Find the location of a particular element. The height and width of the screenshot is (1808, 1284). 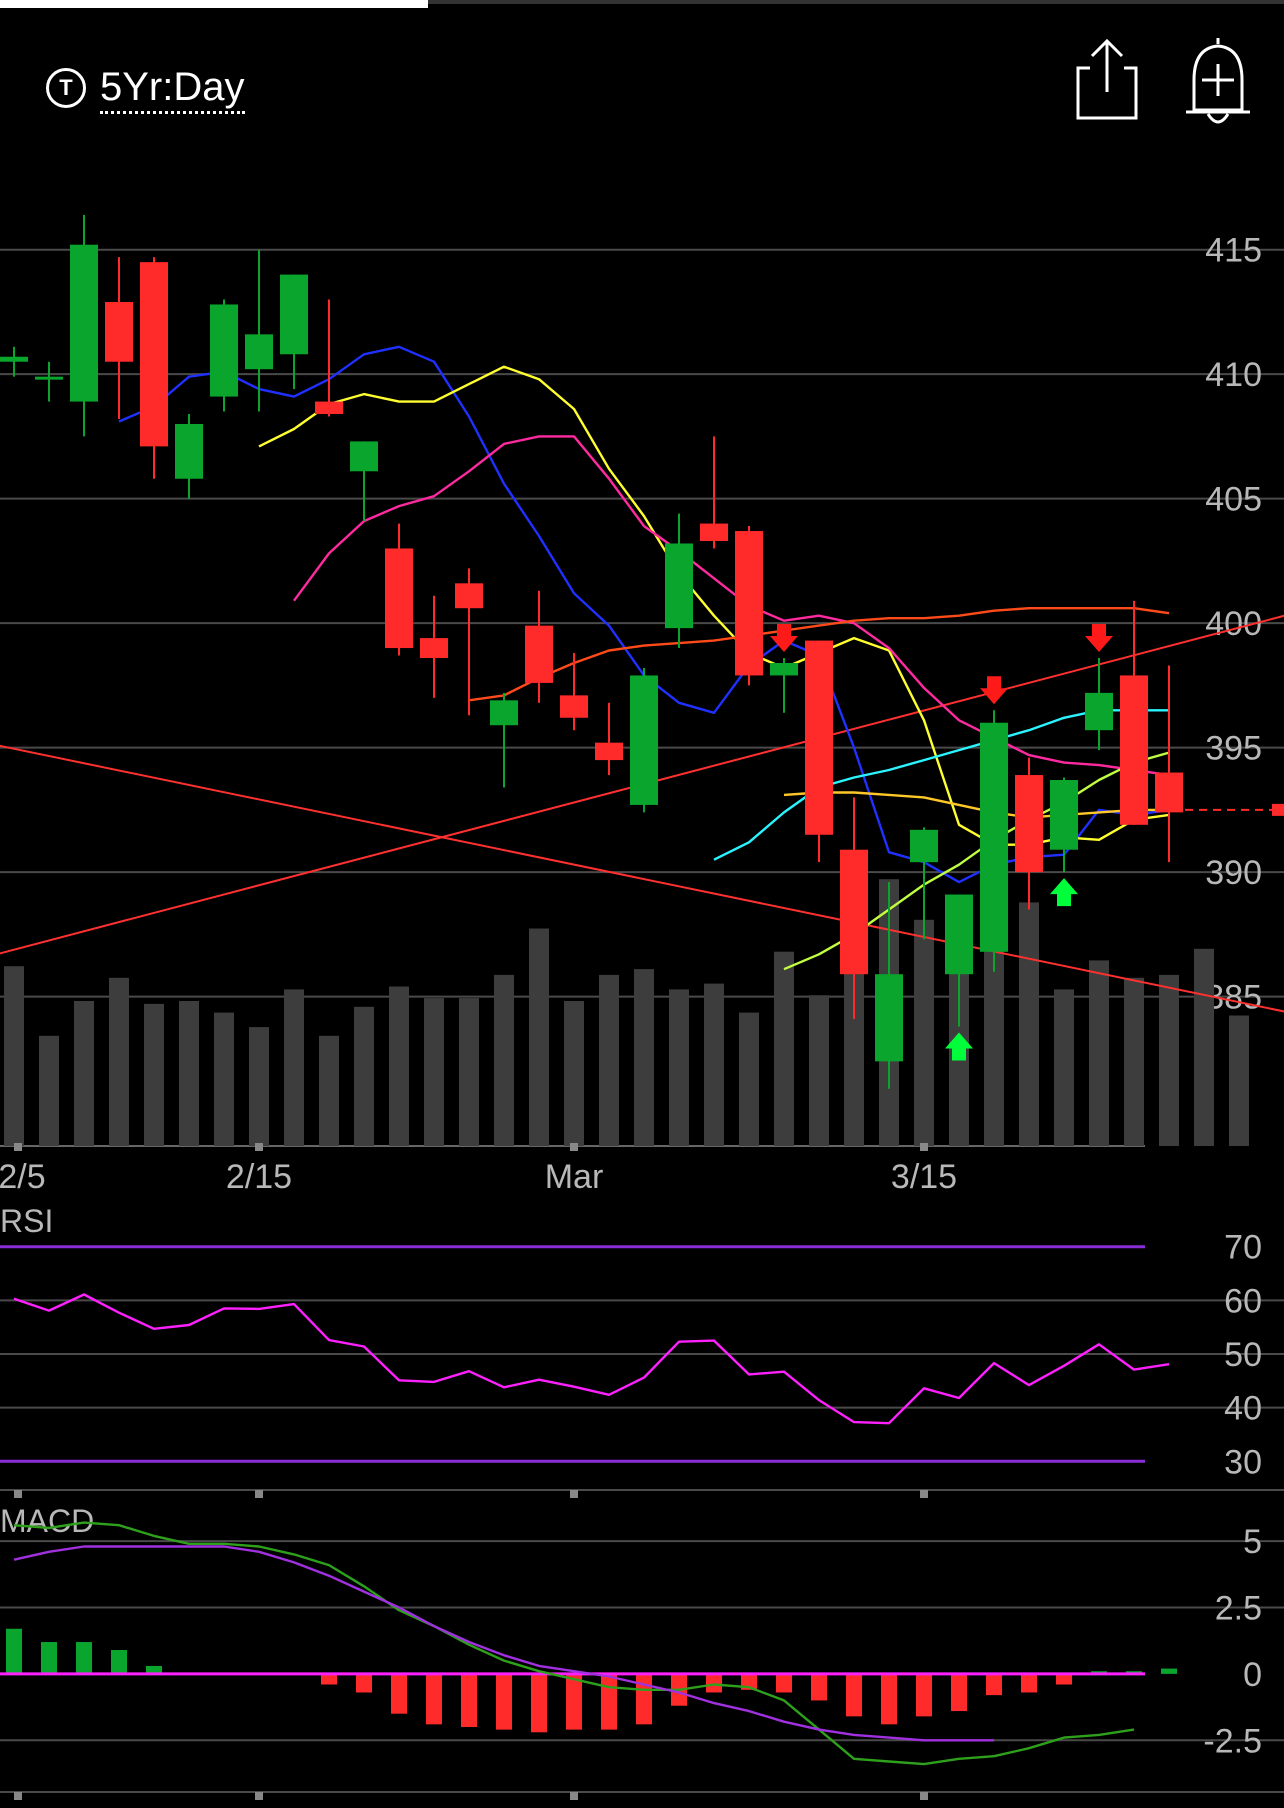

price-axis-label: 405 is located at coordinates (1233, 500).